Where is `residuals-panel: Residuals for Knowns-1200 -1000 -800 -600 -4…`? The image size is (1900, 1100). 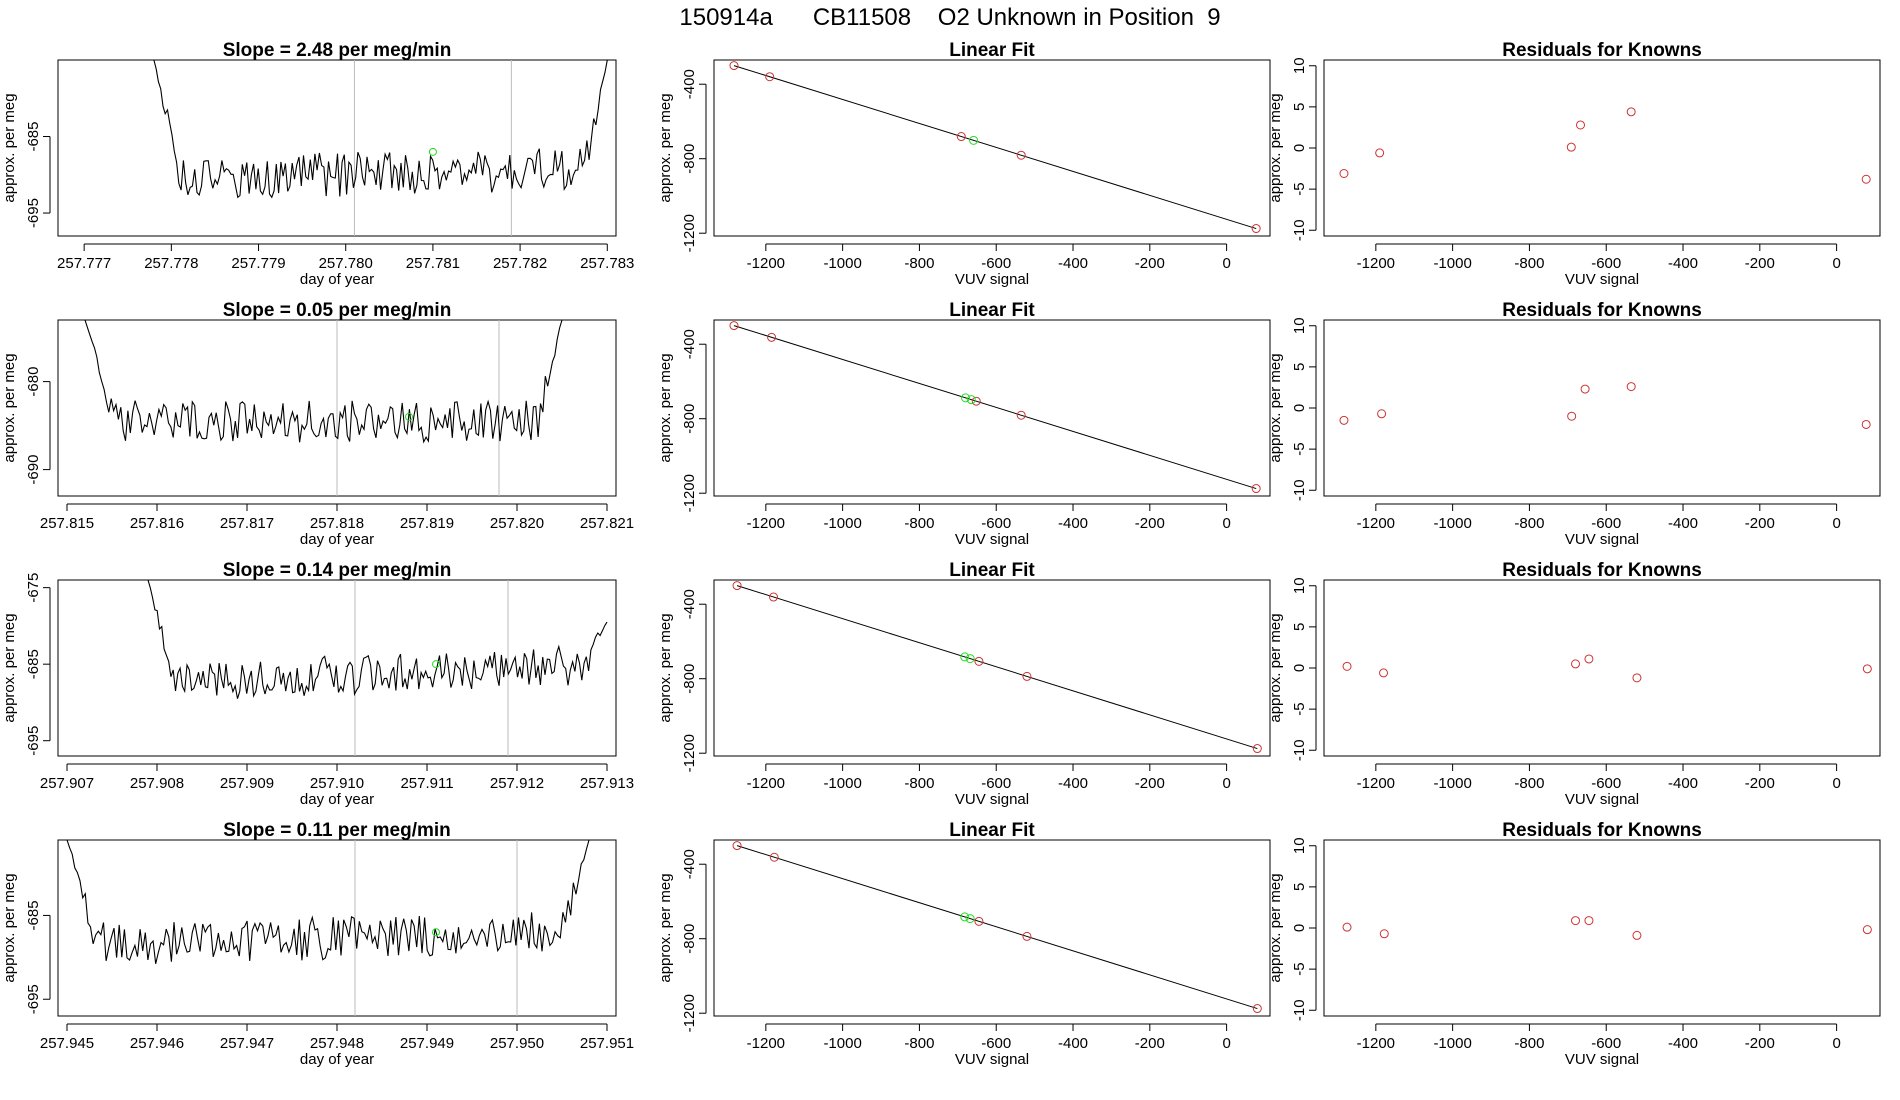 residuals-panel: Residuals for Knowns-1200 -1000 -800 -600 -4… is located at coordinates (1574, 164).